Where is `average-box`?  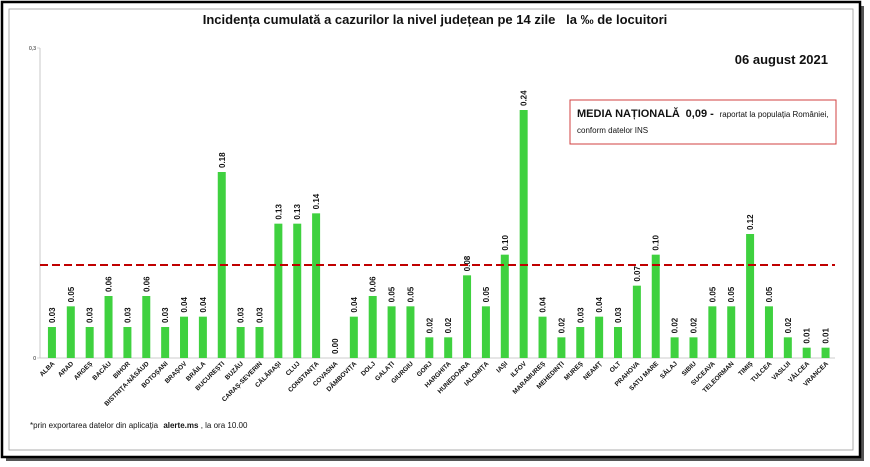 average-box is located at coordinates (703, 122).